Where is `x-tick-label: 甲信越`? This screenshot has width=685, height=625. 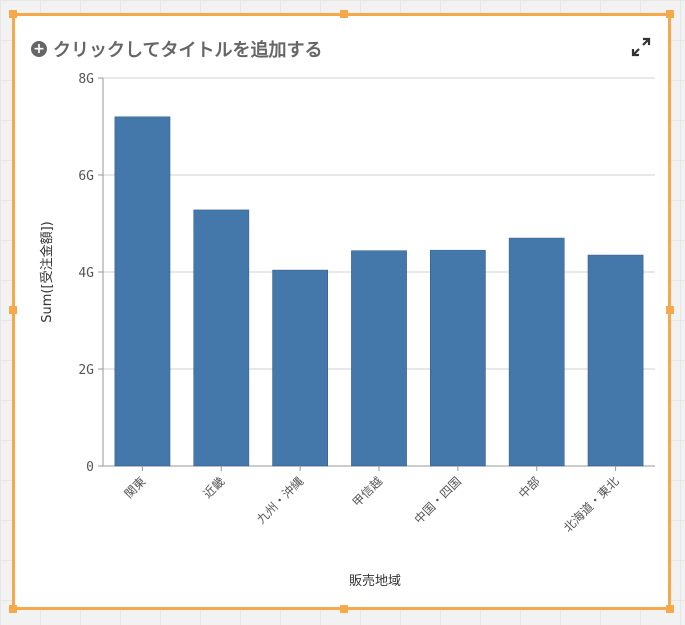
x-tick-label: 甲信越 is located at coordinates (367, 491).